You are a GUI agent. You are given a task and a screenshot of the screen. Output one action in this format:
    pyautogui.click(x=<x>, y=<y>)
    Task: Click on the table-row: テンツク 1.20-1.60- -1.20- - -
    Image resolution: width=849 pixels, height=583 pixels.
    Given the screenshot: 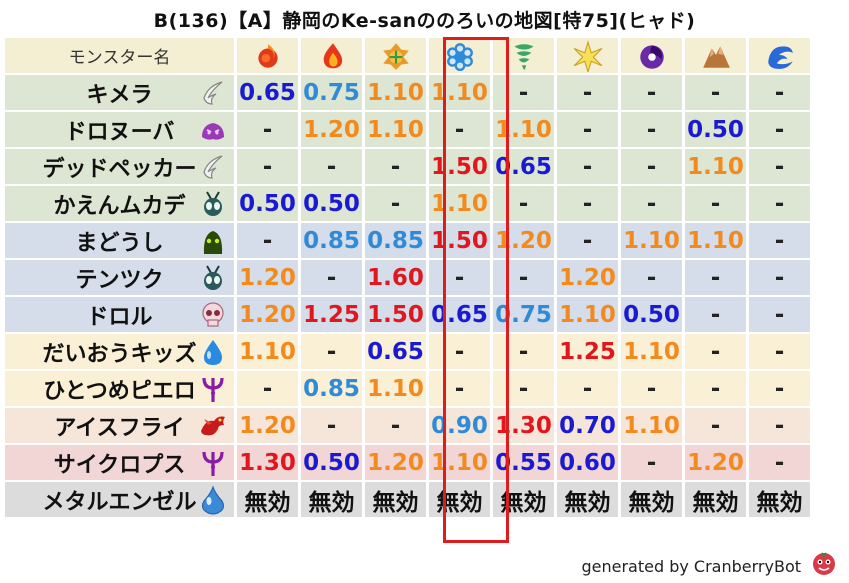 What is the action you would take?
    pyautogui.click(x=407, y=277)
    